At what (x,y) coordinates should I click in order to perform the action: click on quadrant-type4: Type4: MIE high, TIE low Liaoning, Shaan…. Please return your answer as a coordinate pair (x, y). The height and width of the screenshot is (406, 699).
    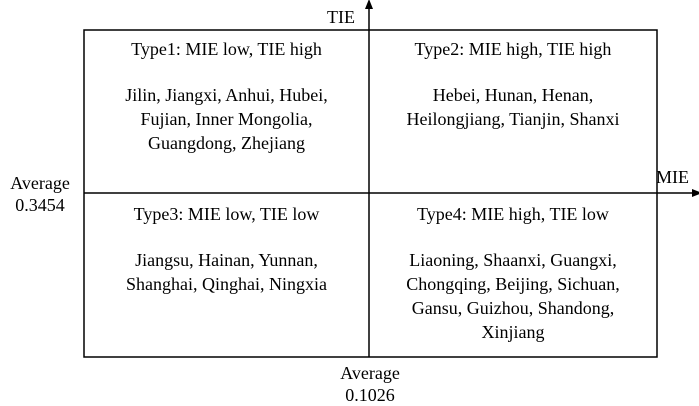
    Looking at the image, I should click on (513, 273).